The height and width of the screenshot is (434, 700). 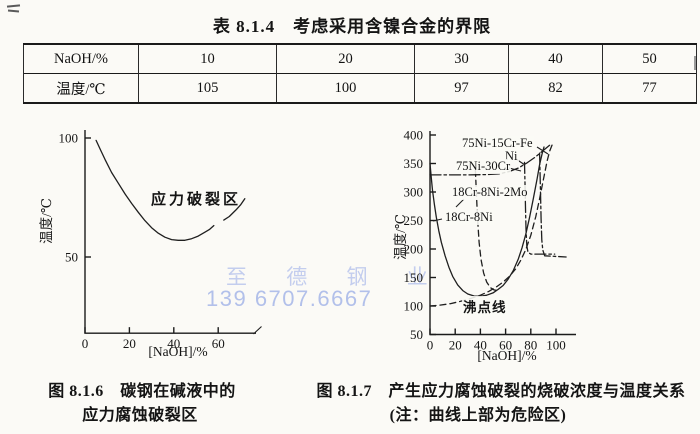 I want to click on fig7-caption-line2: (注：曲线上部为危险区), so click(x=478, y=415).